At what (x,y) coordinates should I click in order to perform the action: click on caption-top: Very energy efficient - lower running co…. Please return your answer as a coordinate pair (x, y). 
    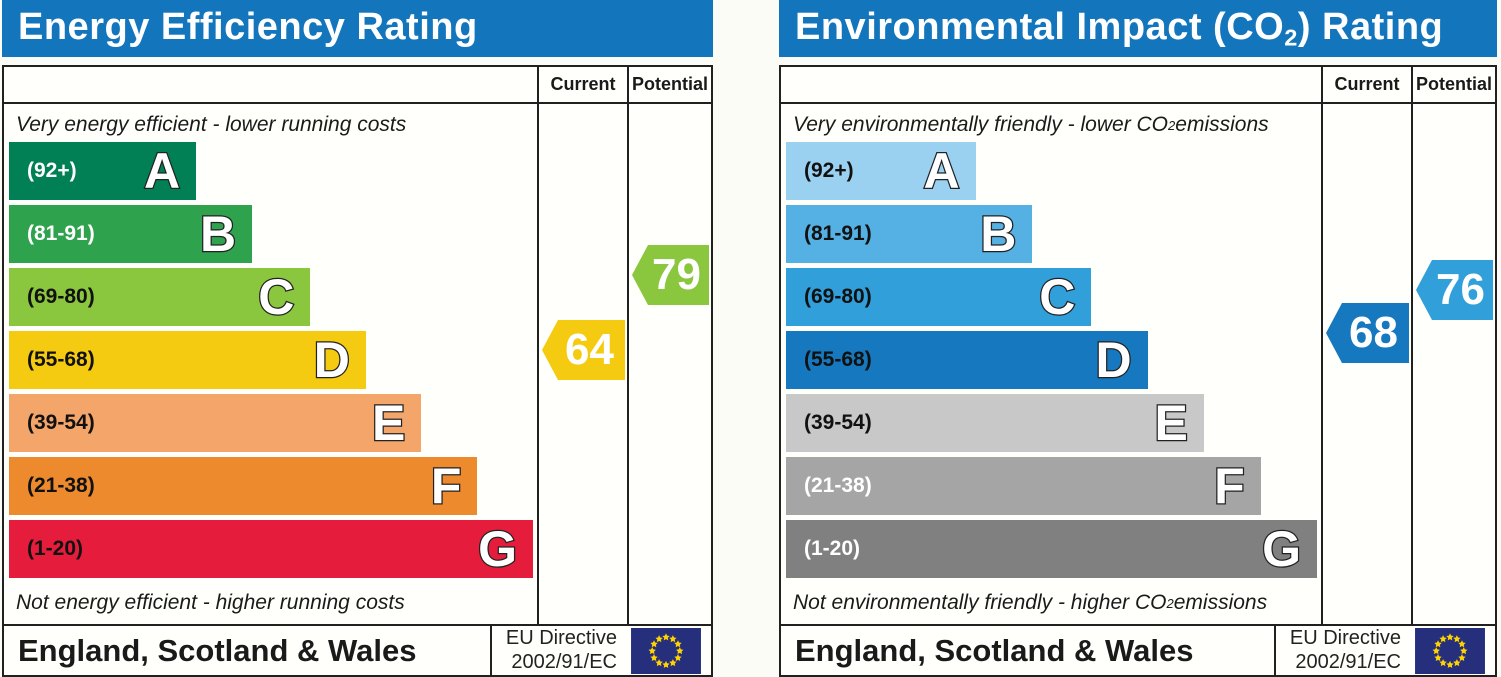
    Looking at the image, I should click on (211, 124).